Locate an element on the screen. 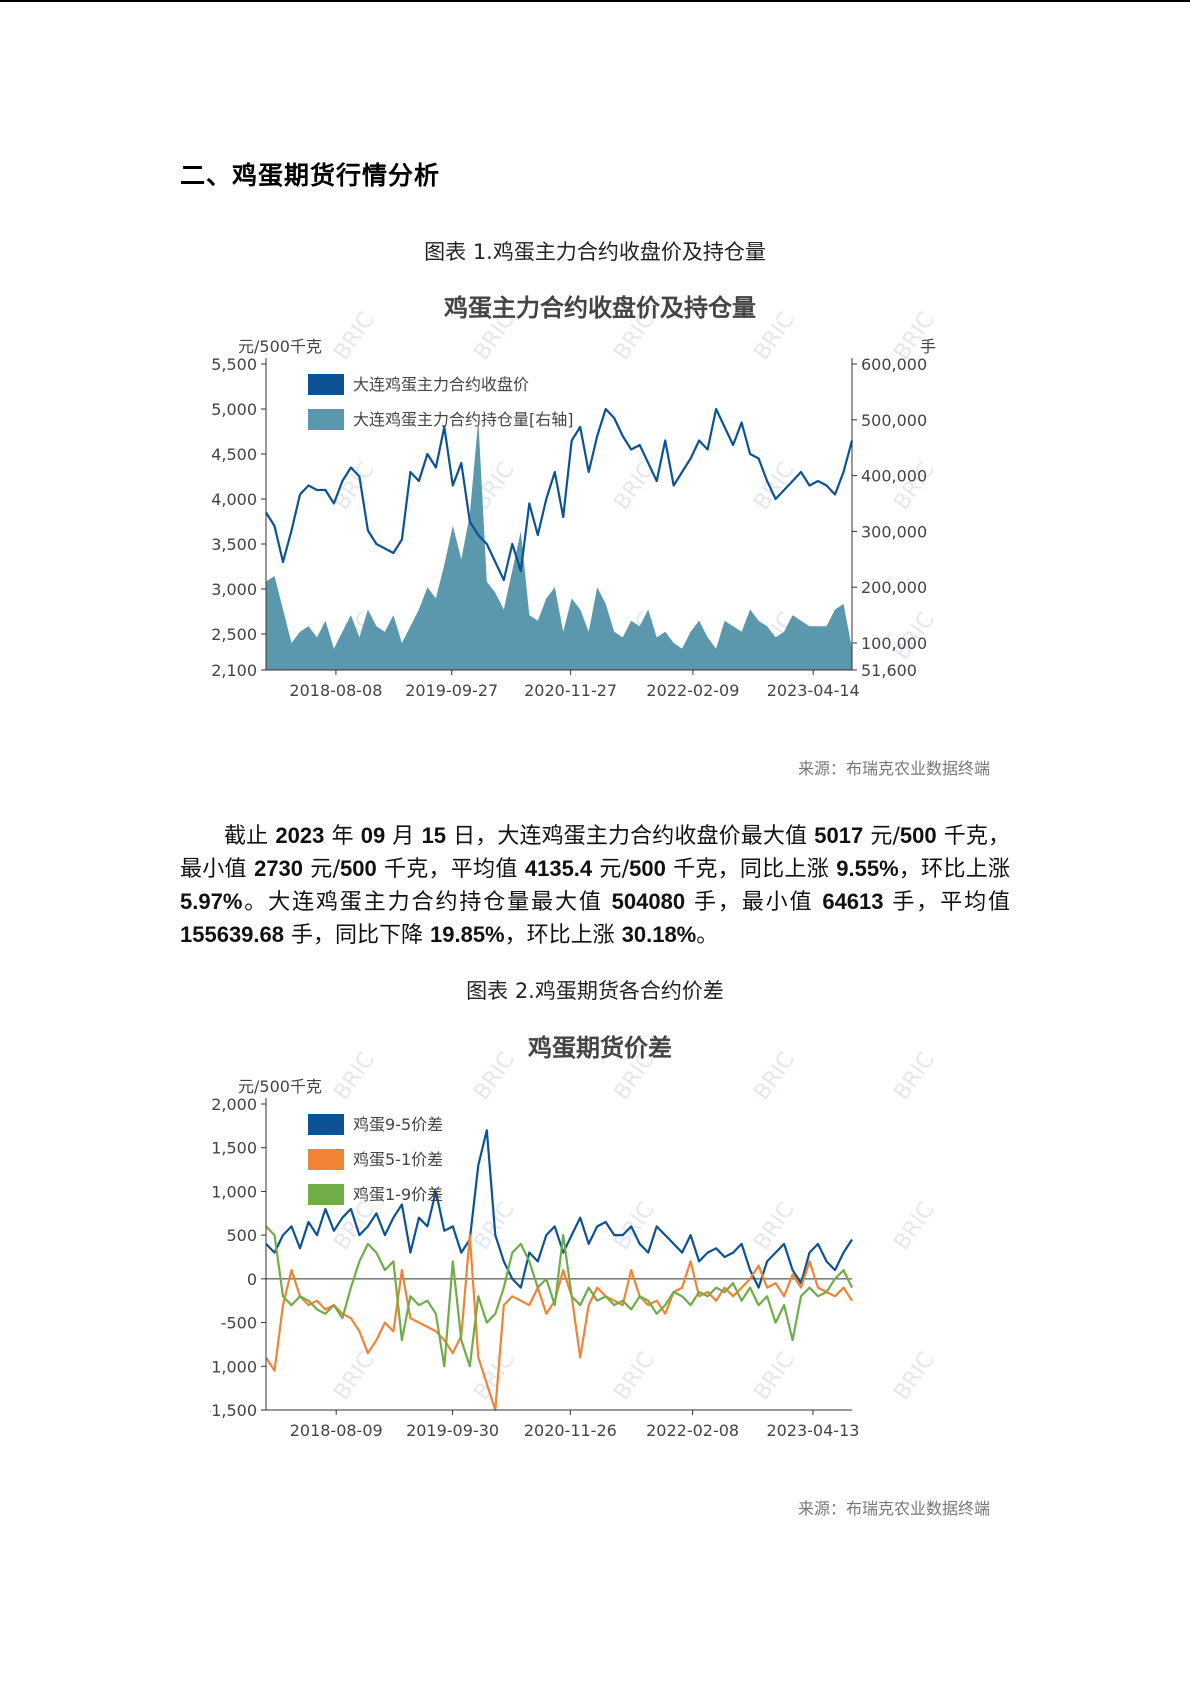 This screenshot has width=1190, height=1683. chart-title: 鸡蛋主力合约收盘价及持仓量 is located at coordinates (599, 308).